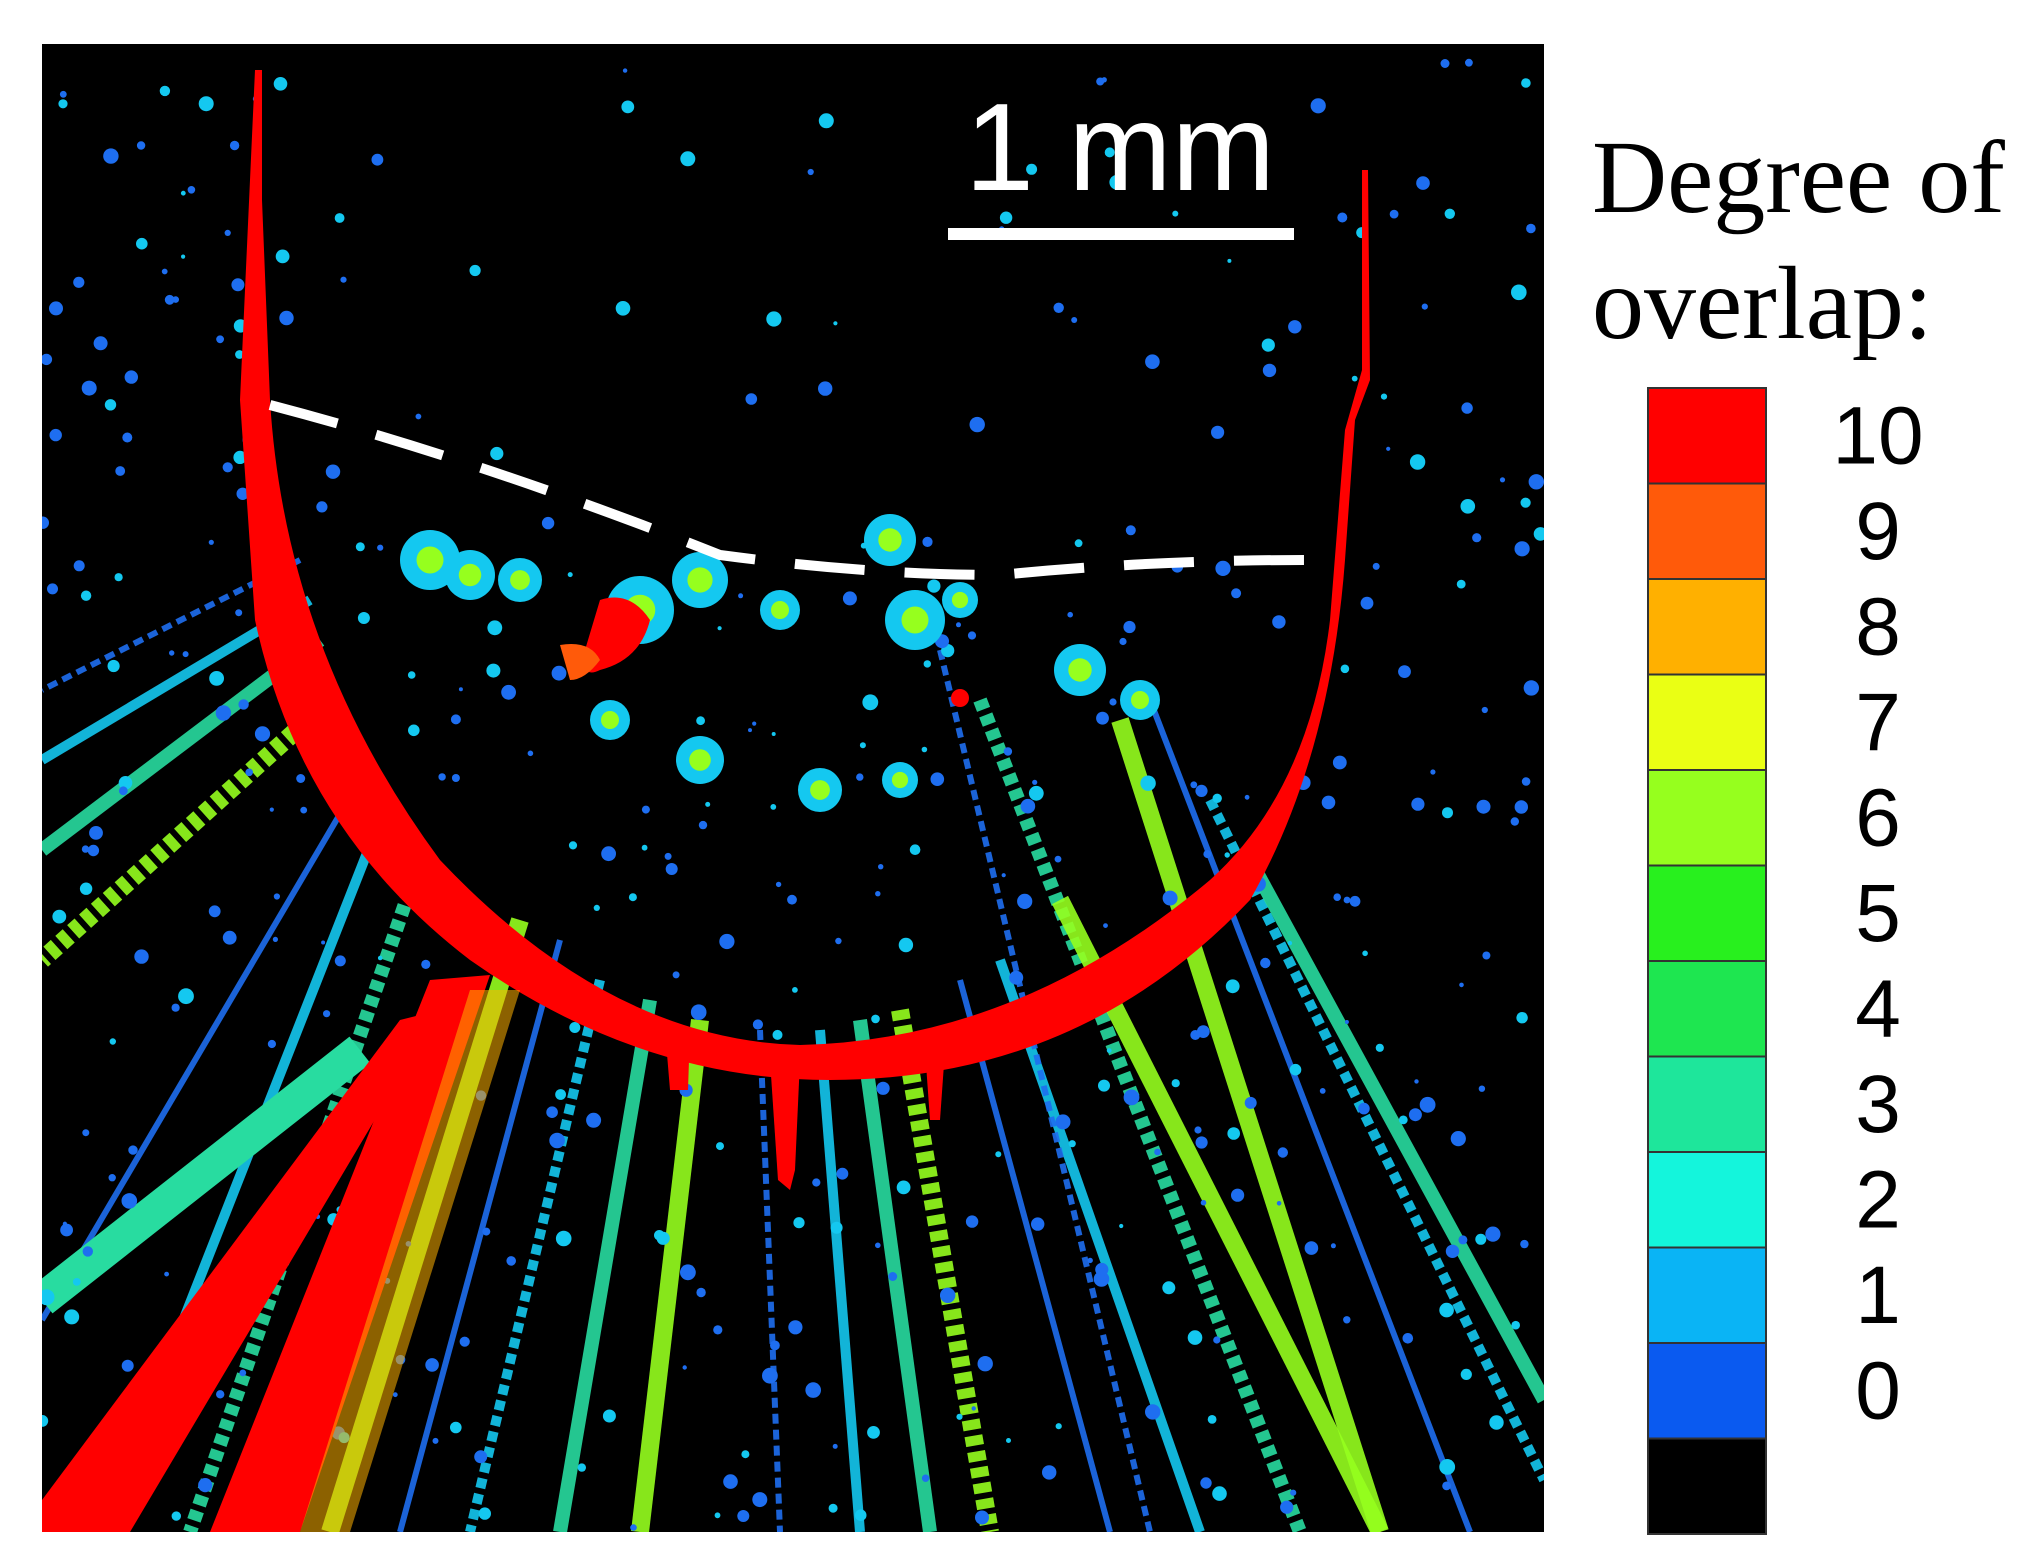 Image resolution: width=2033 pixels, height=1564 pixels. Describe the element at coordinates (1878, 1295) in the screenshot. I see `colorbar-tick-label: 1` at that location.